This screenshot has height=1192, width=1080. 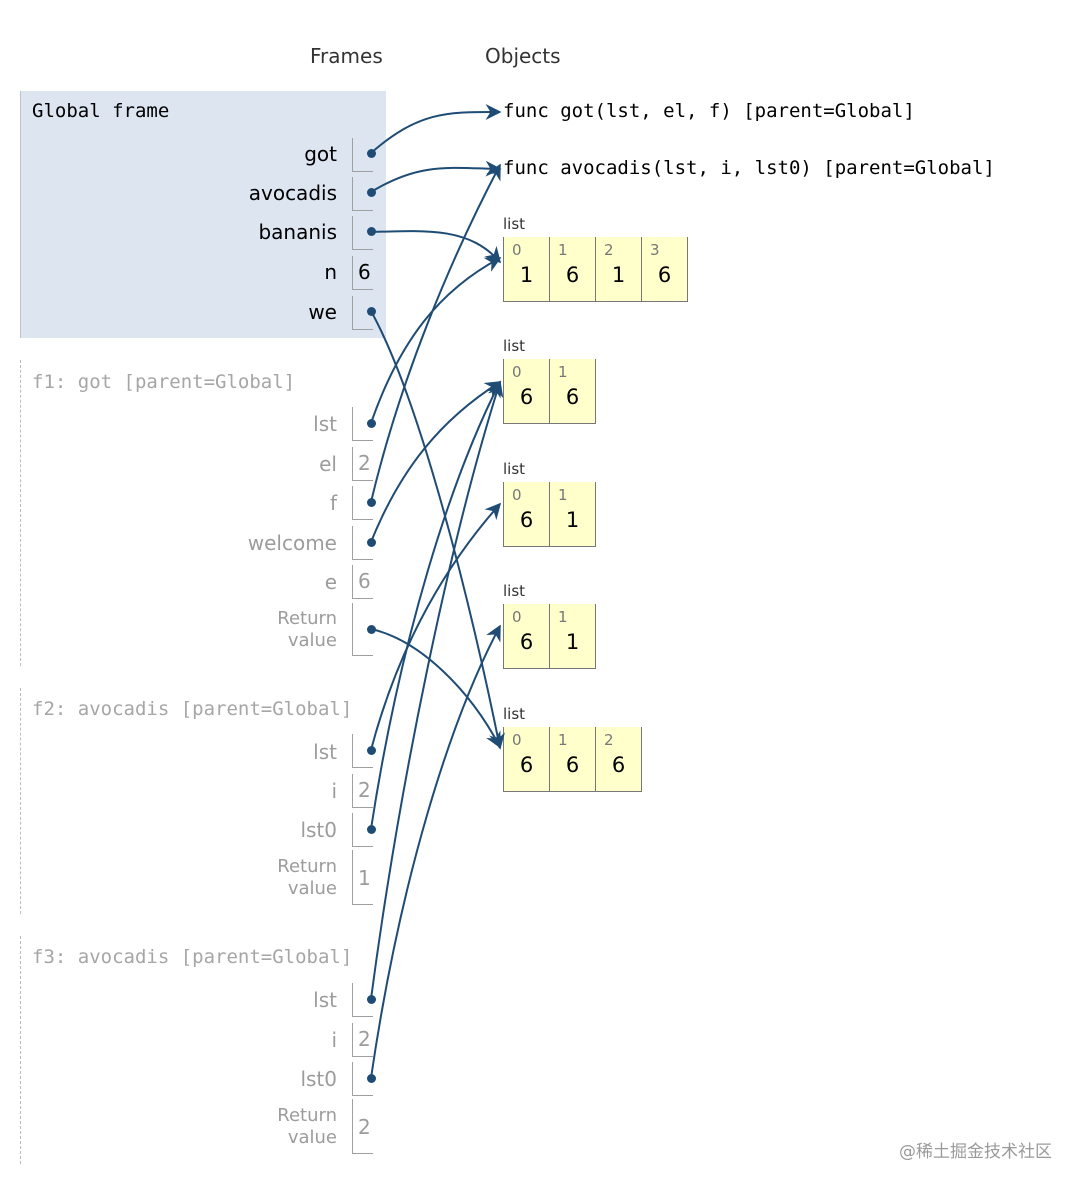 I want to click on var-cell-el: 2, so click(x=362, y=464).